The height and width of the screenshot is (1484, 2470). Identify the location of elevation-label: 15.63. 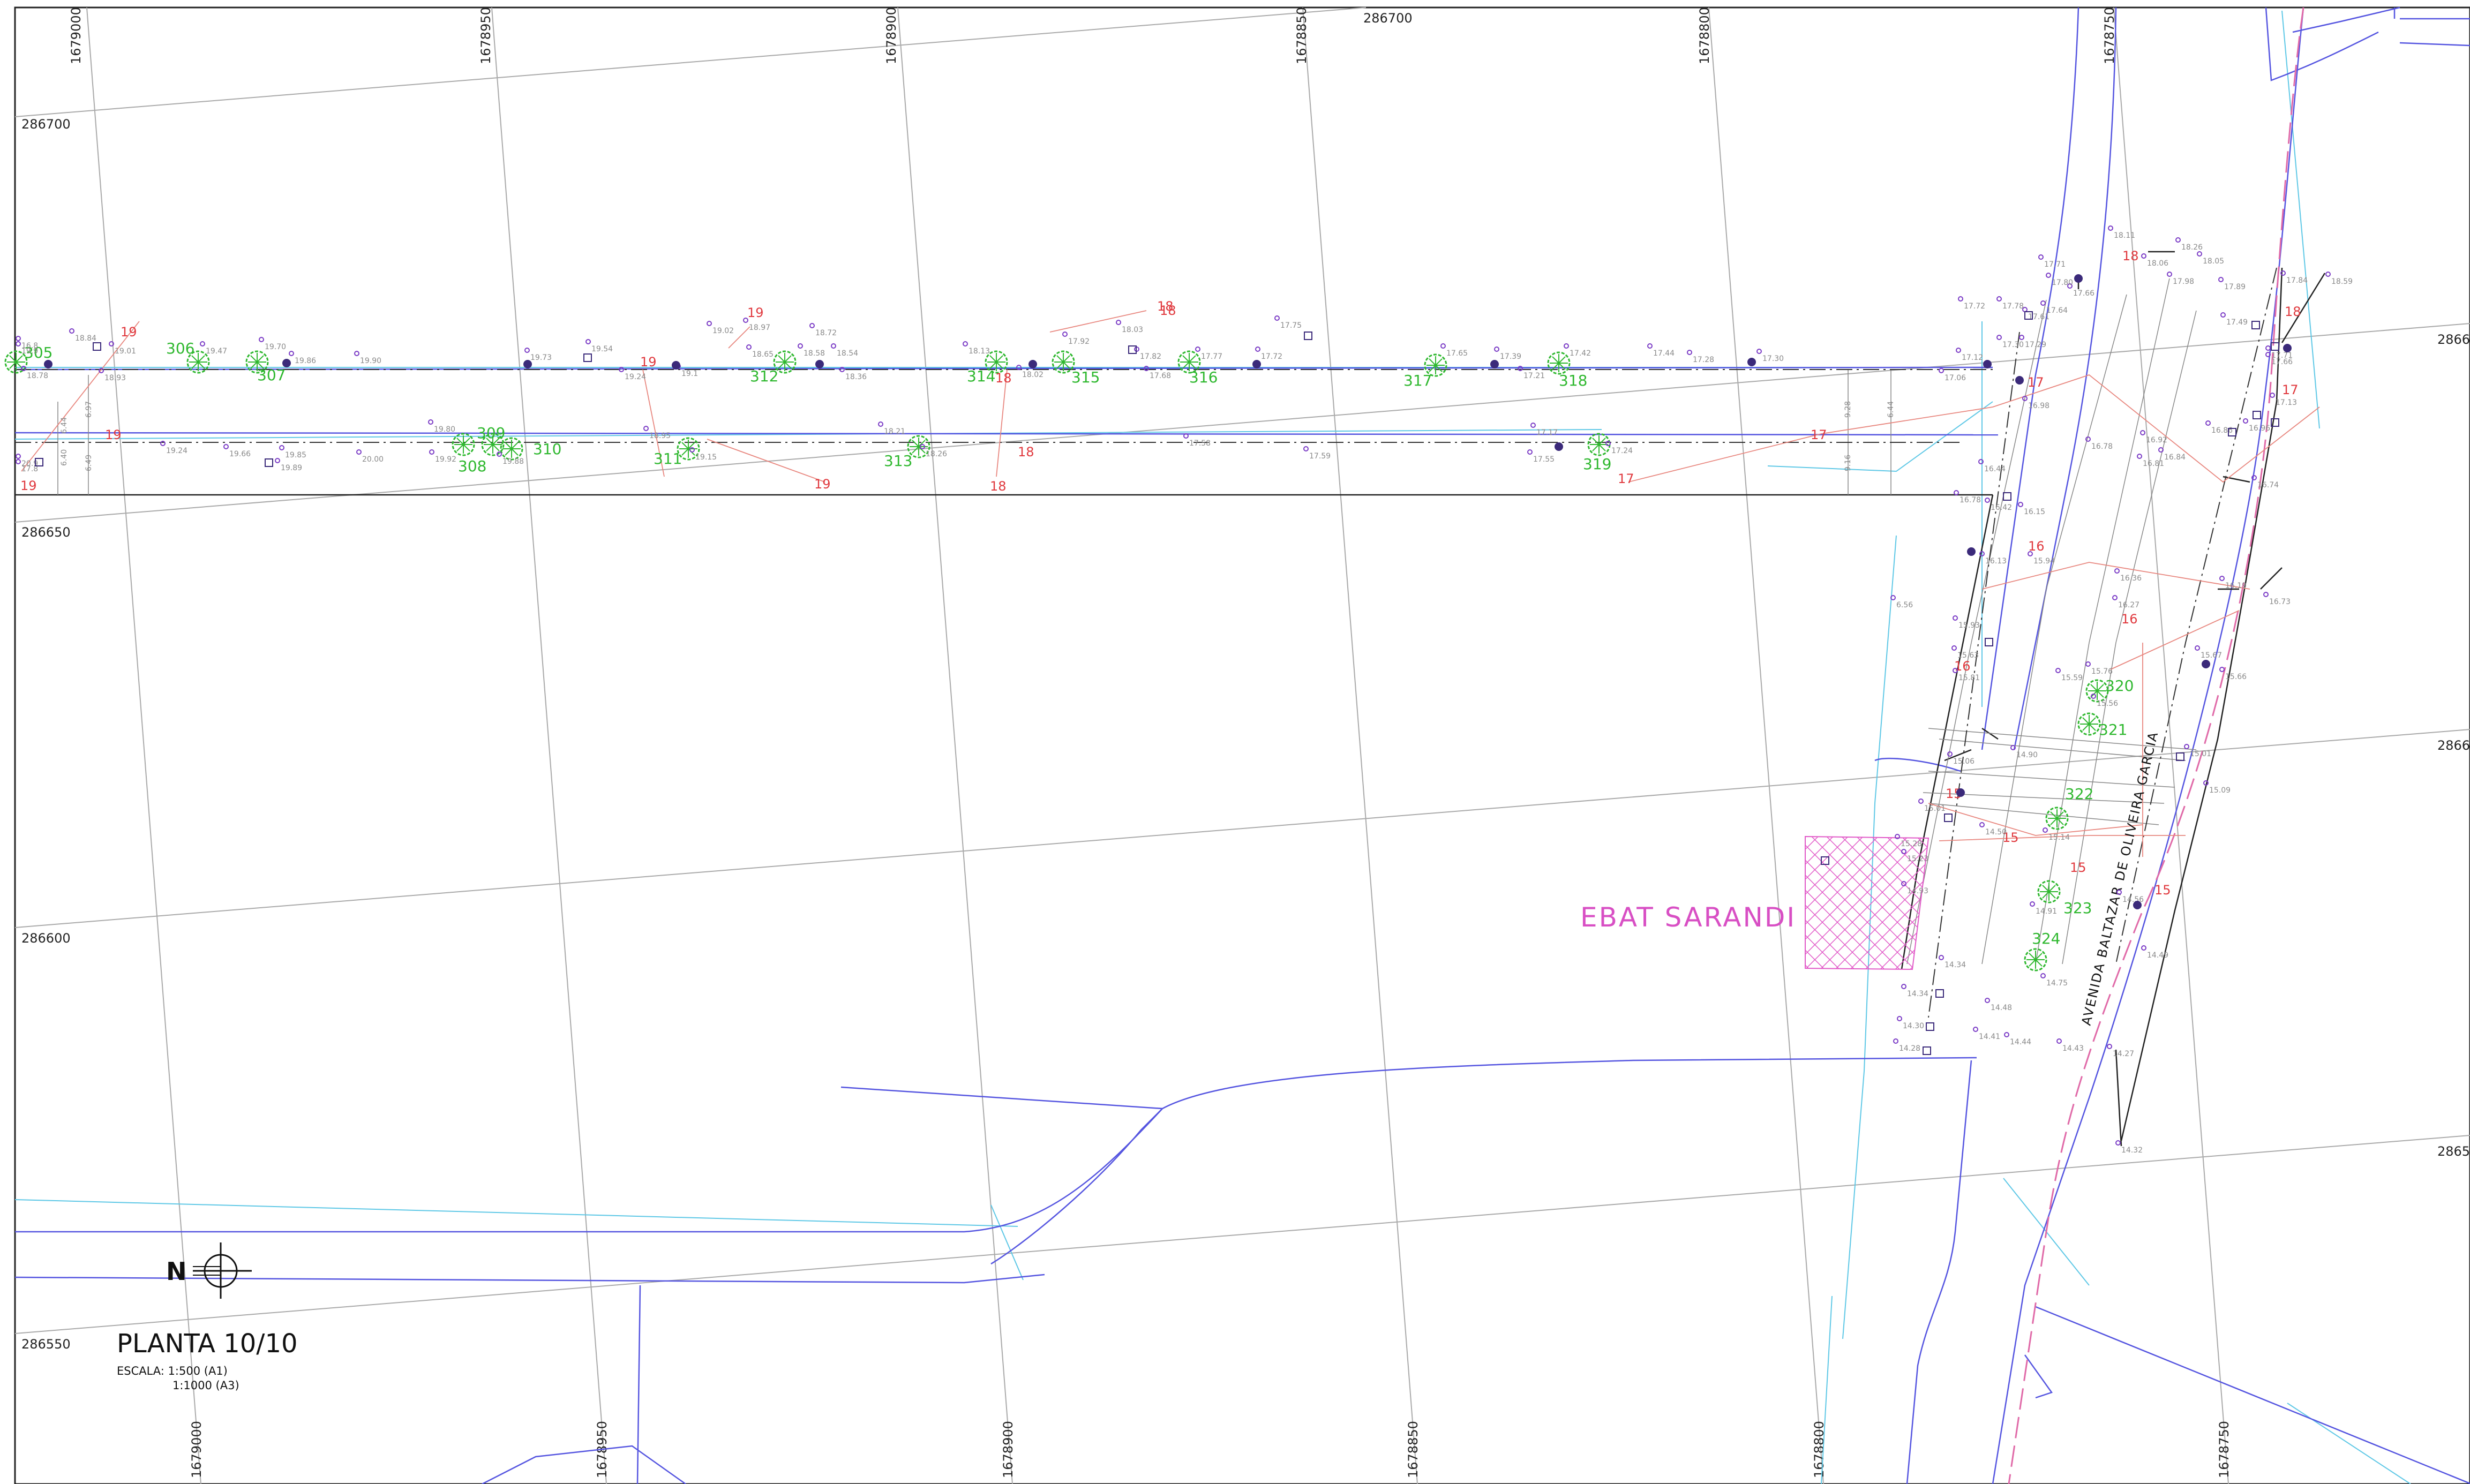
(1968, 655).